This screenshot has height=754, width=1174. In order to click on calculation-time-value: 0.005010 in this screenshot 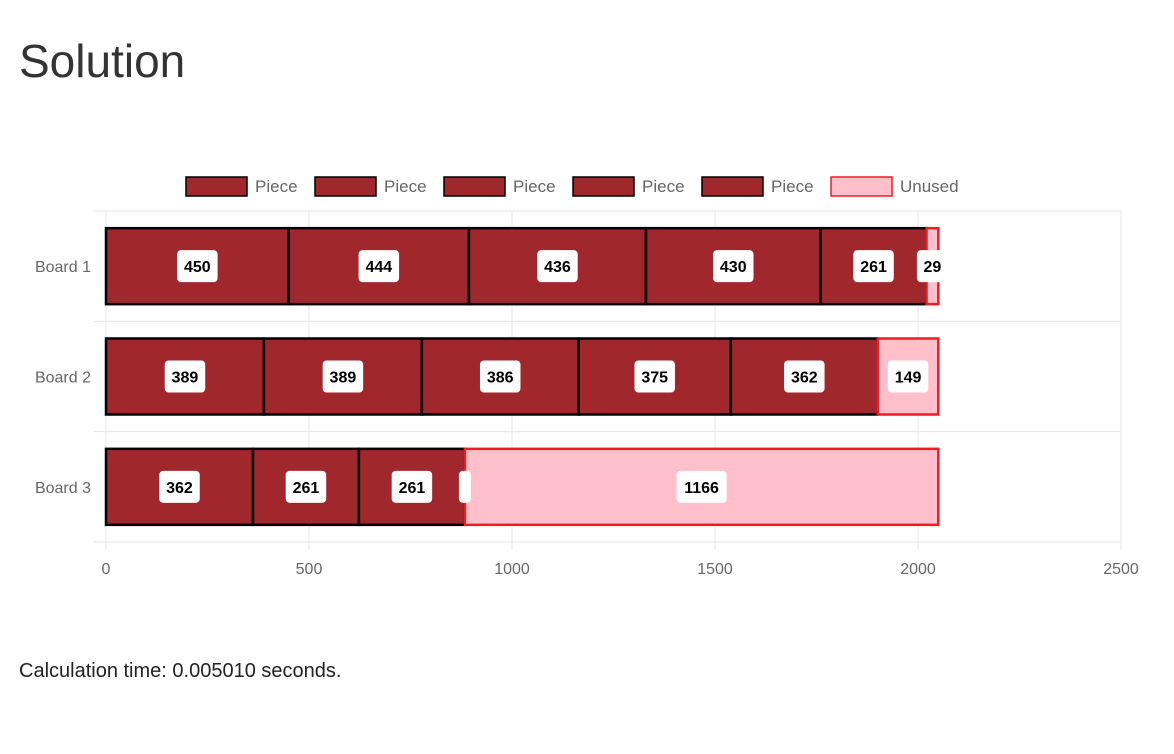, I will do `click(214, 671)`.